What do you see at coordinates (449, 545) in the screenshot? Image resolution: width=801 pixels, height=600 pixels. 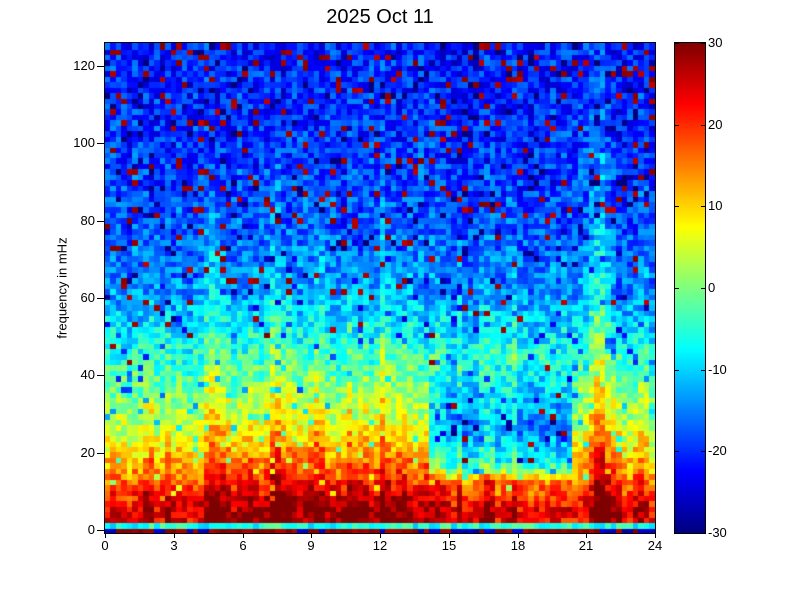 I see `x-tick-label: 15` at bounding box center [449, 545].